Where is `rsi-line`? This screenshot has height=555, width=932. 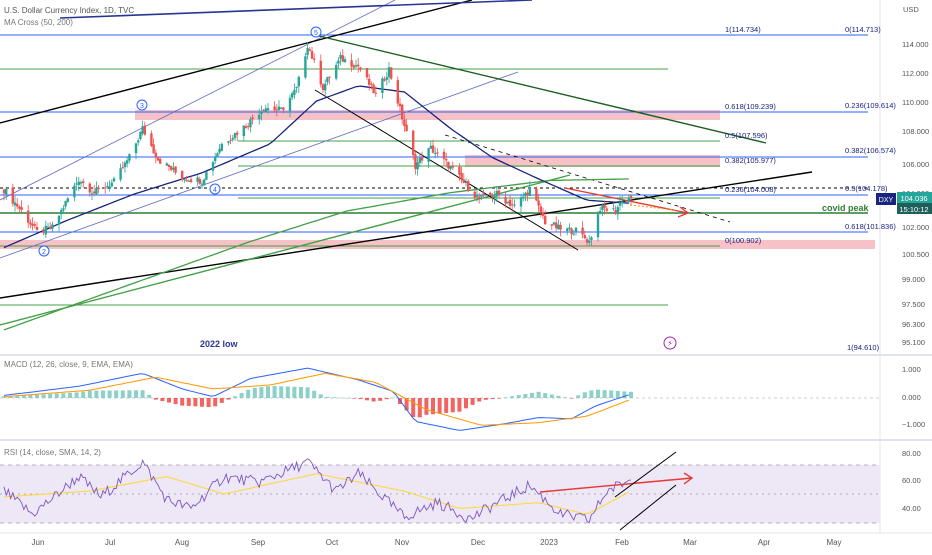
rsi-line is located at coordinates (317, 491).